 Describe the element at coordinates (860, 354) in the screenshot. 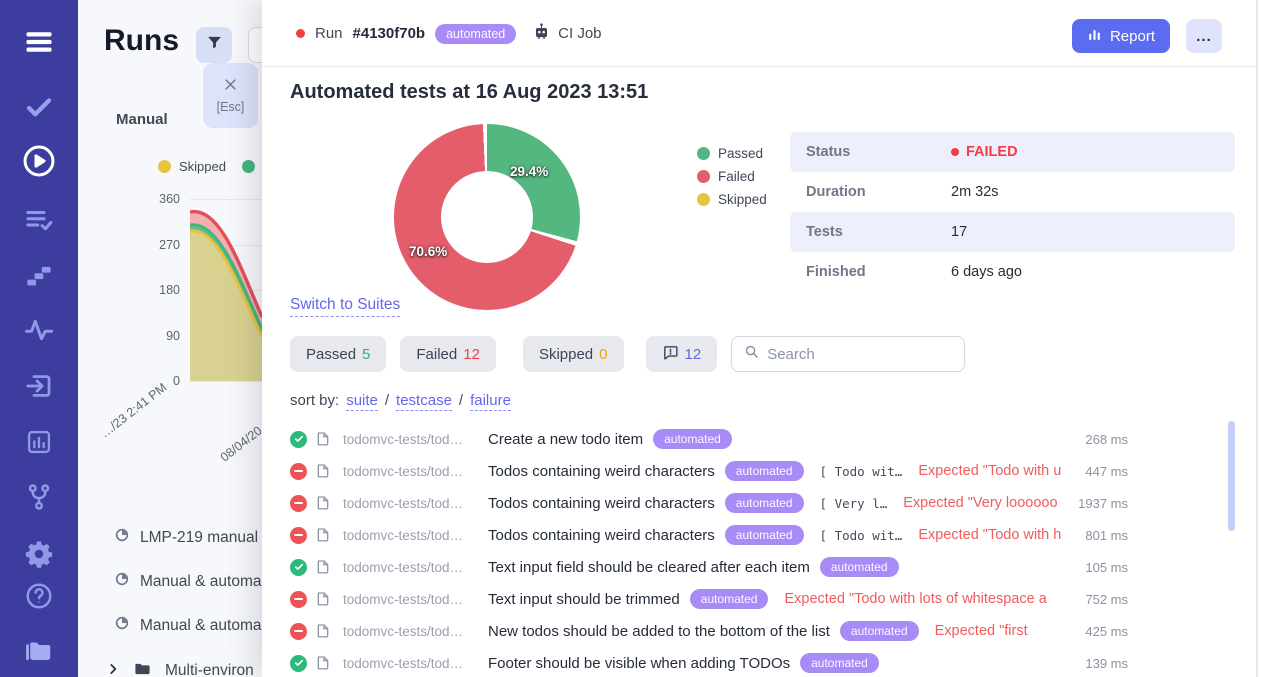

I see `search-input` at that location.